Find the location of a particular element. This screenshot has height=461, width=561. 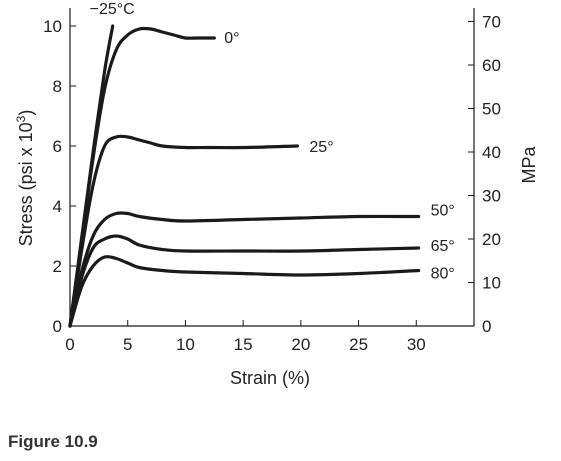

series-5-label: 65° is located at coordinates (443, 246).